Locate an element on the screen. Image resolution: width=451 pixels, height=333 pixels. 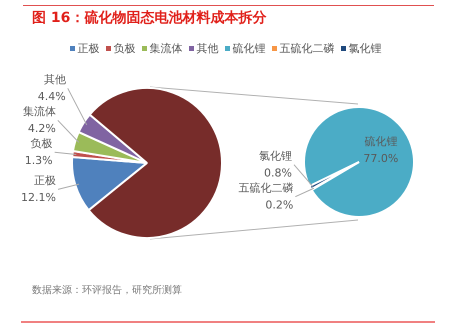
legend-label: 硫化锂 is located at coordinates (249, 48).